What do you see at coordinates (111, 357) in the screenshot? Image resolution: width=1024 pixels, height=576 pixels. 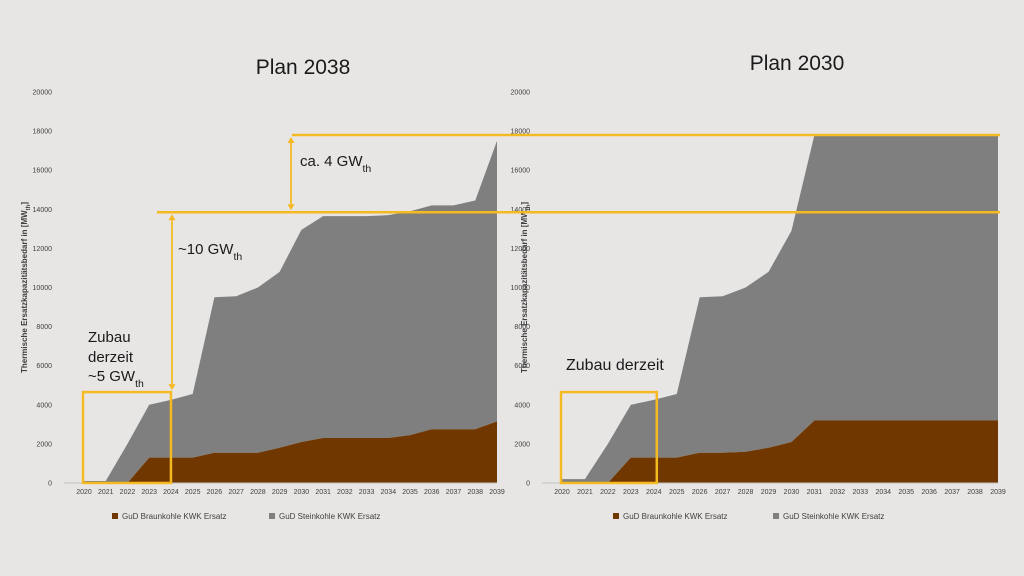 I see `zubau-label-line2: derzeit` at bounding box center [111, 357].